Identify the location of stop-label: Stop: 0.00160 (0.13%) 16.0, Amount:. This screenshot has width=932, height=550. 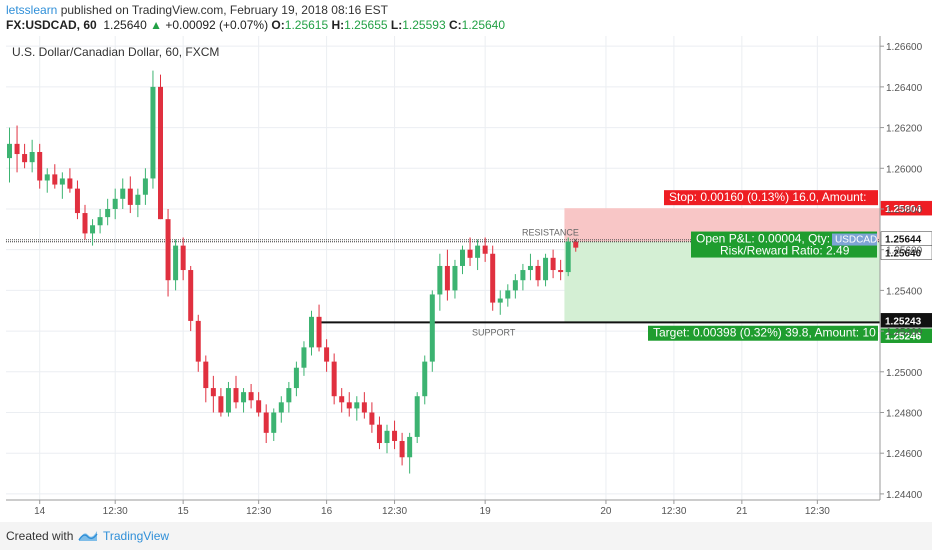
(767, 197).